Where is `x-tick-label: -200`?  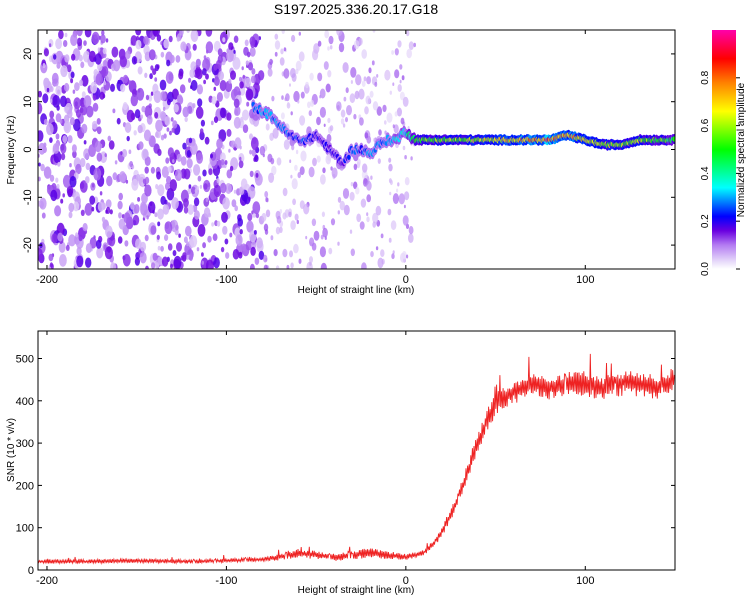
x-tick-label: -200 is located at coordinates (47, 280).